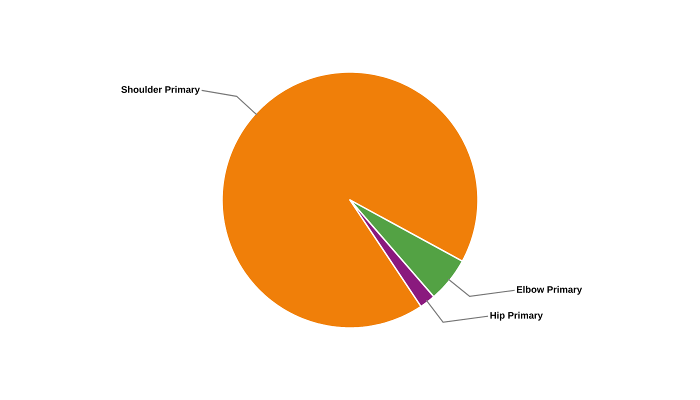  What do you see at coordinates (549, 290) in the screenshot?
I see `slice-label: Elbow Primary` at bounding box center [549, 290].